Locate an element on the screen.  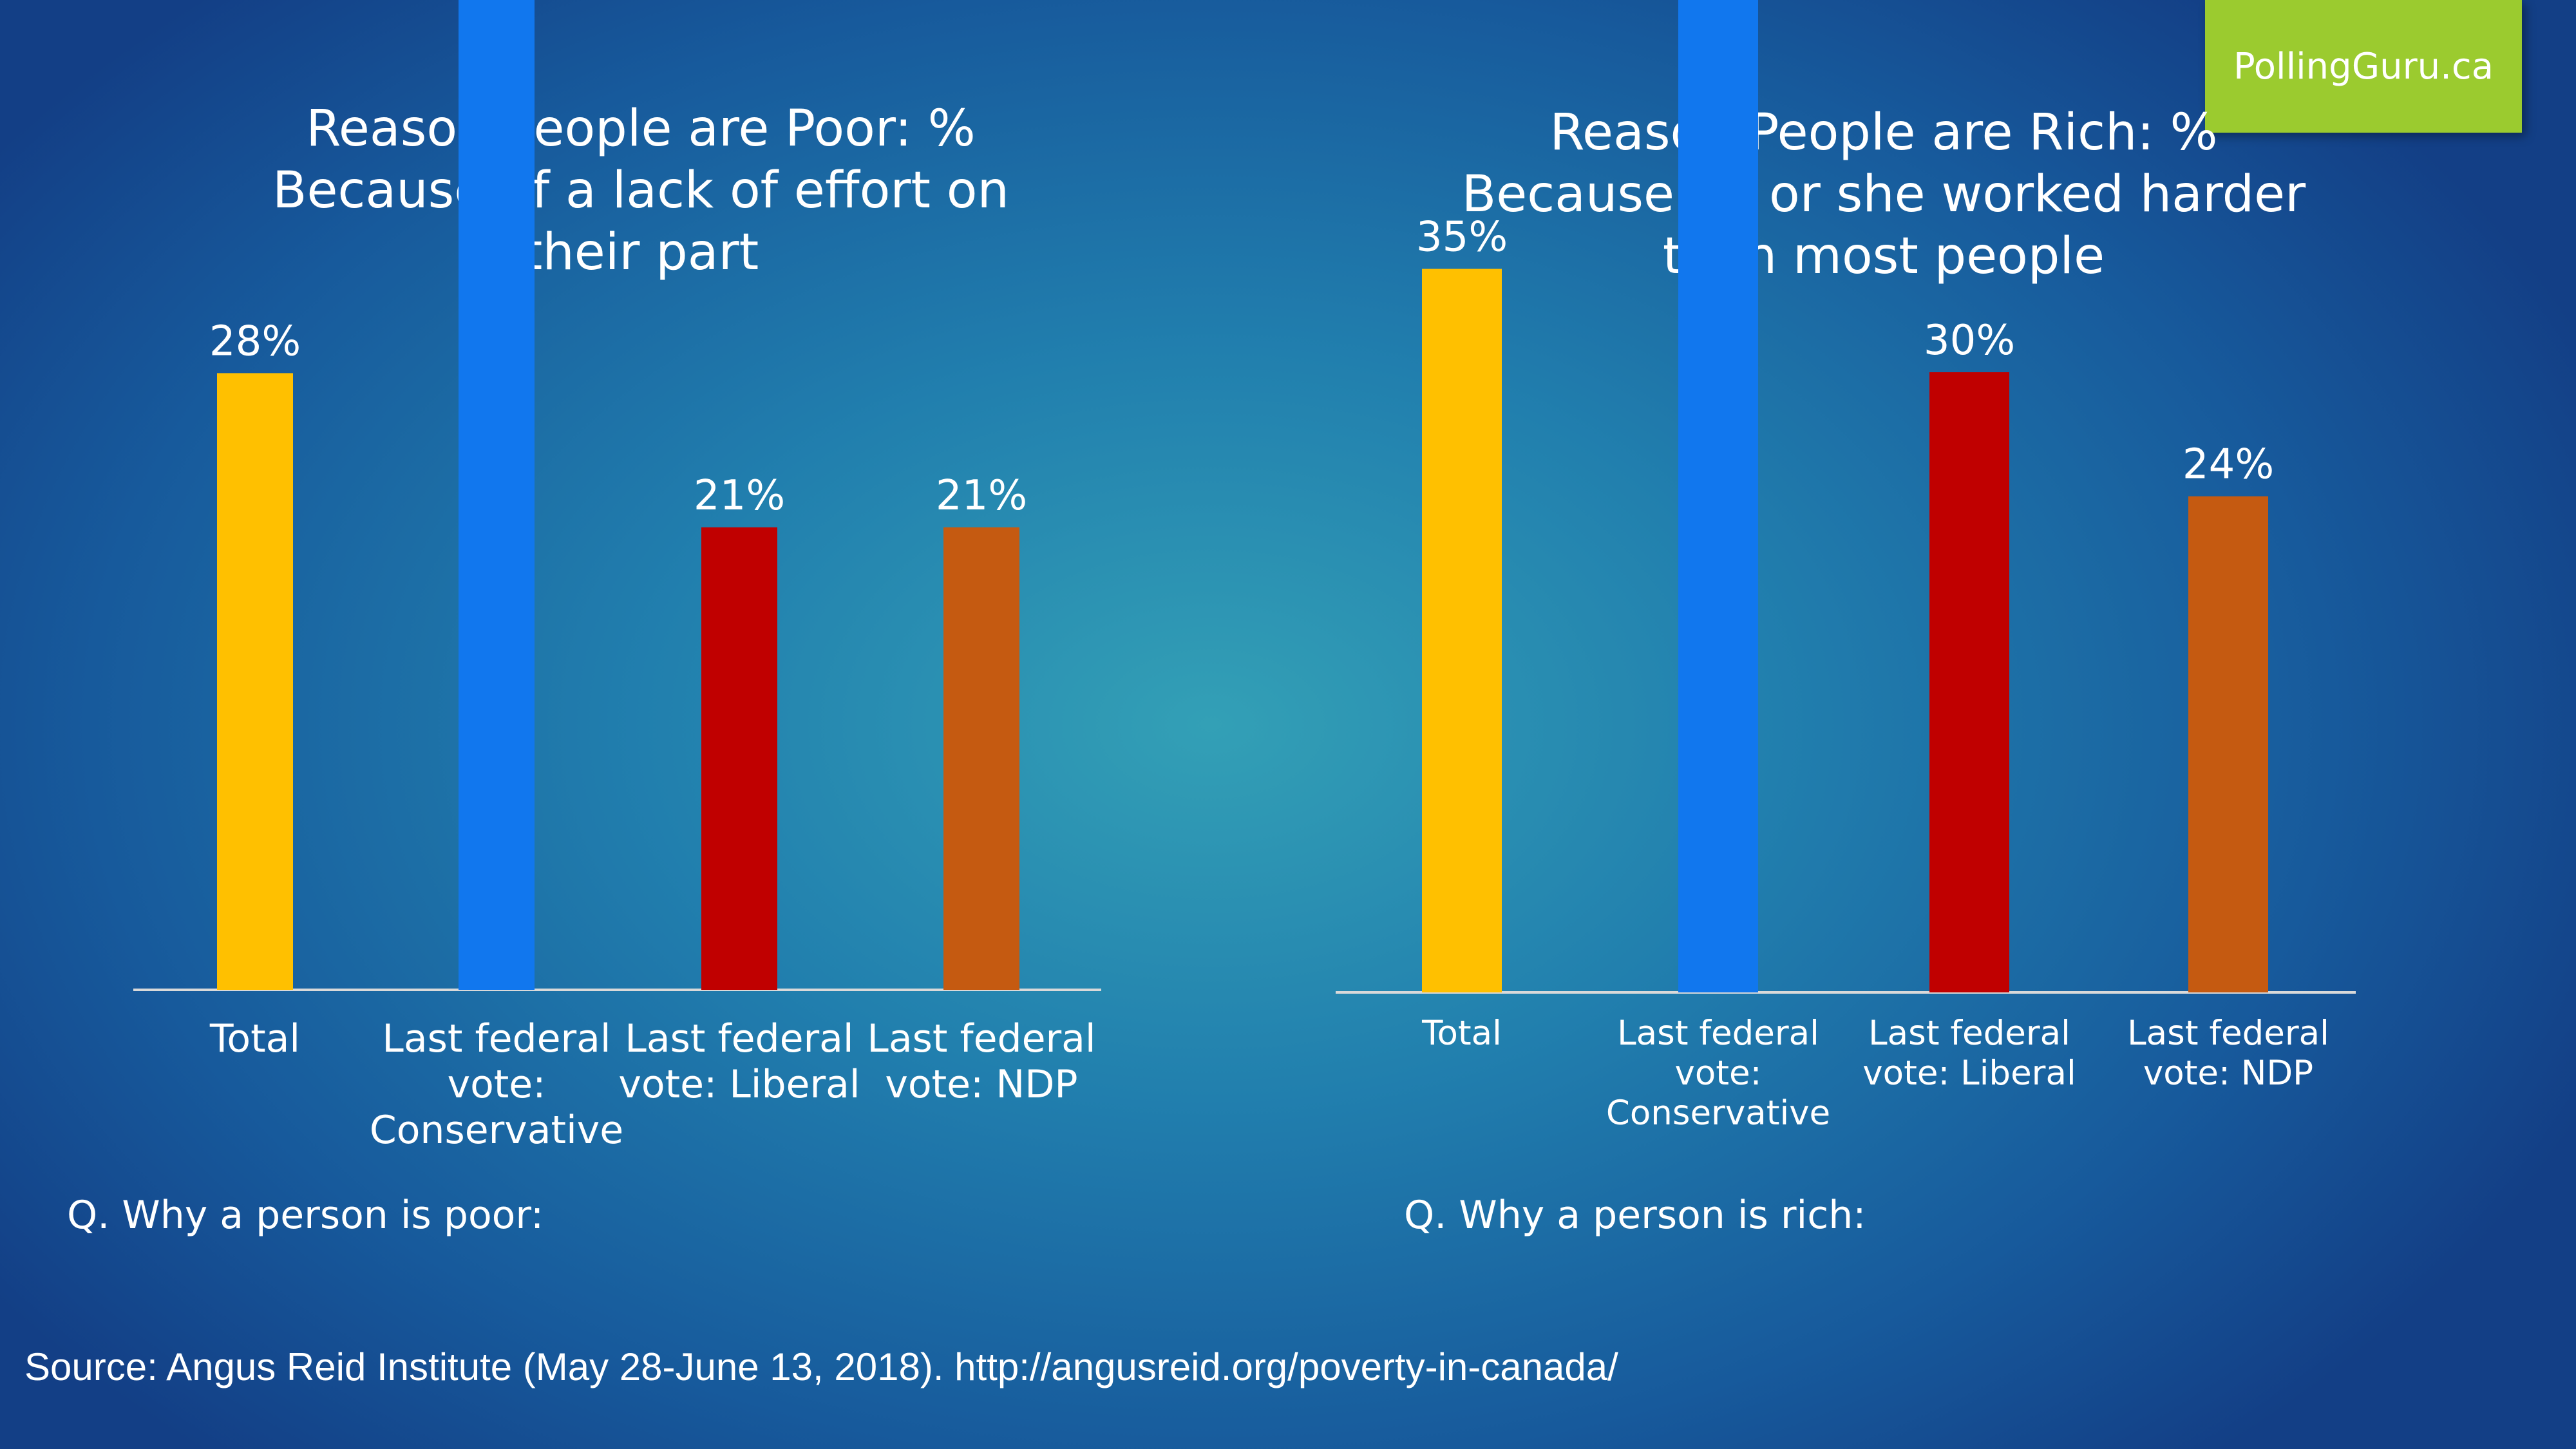
data-label-4: 24% is located at coordinates (2229, 465).